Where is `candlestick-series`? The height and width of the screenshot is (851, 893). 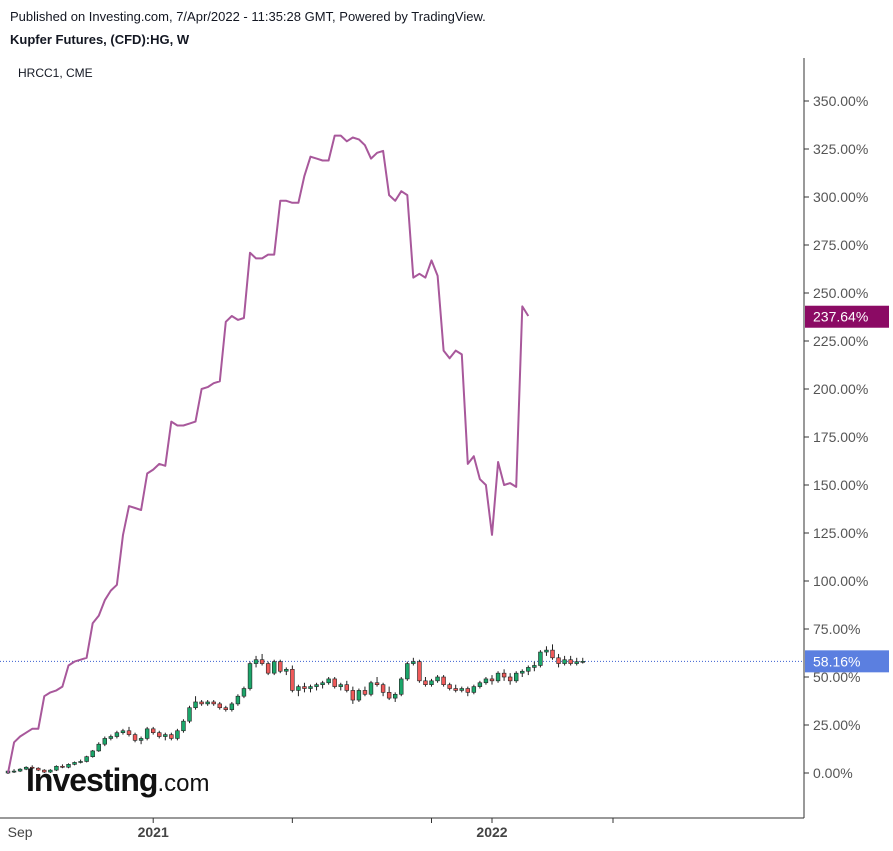 candlestick-series is located at coordinates (402, 709).